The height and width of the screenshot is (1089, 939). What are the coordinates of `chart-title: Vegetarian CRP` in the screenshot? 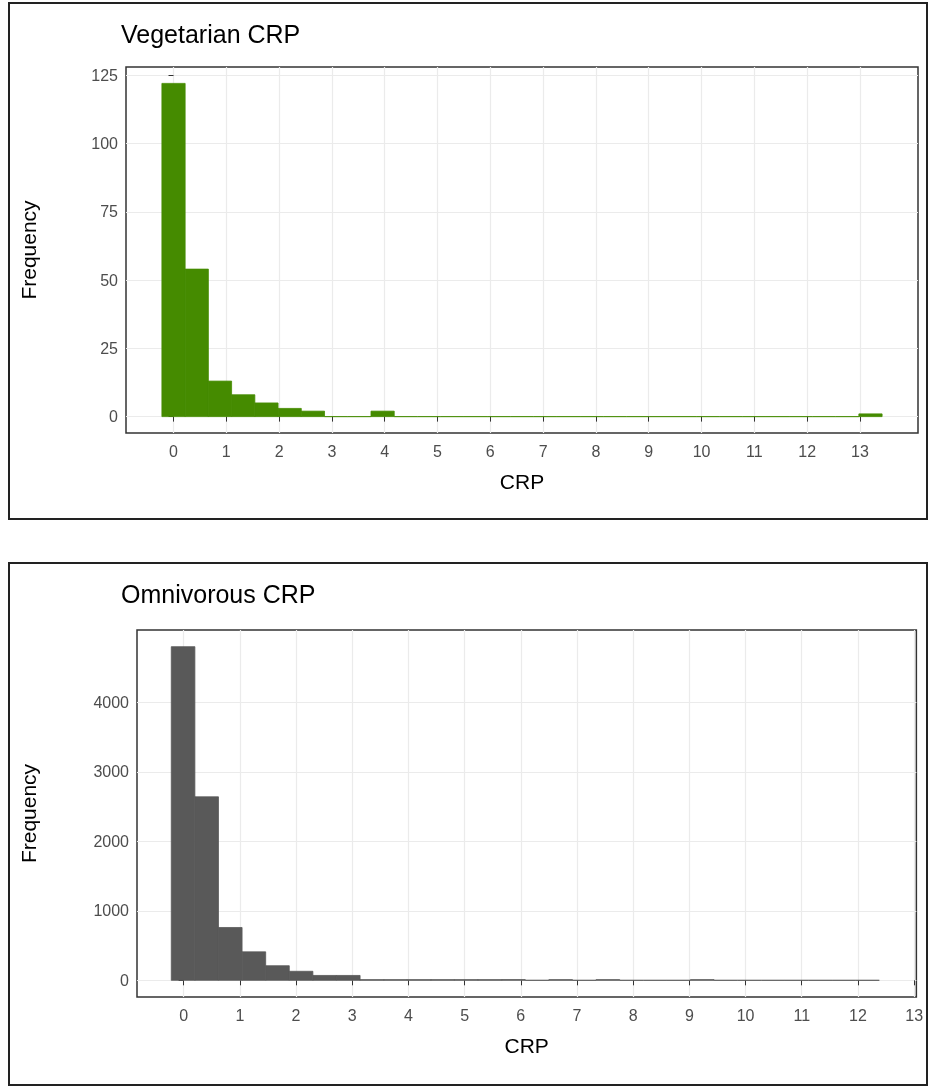 It's located at (211, 33).